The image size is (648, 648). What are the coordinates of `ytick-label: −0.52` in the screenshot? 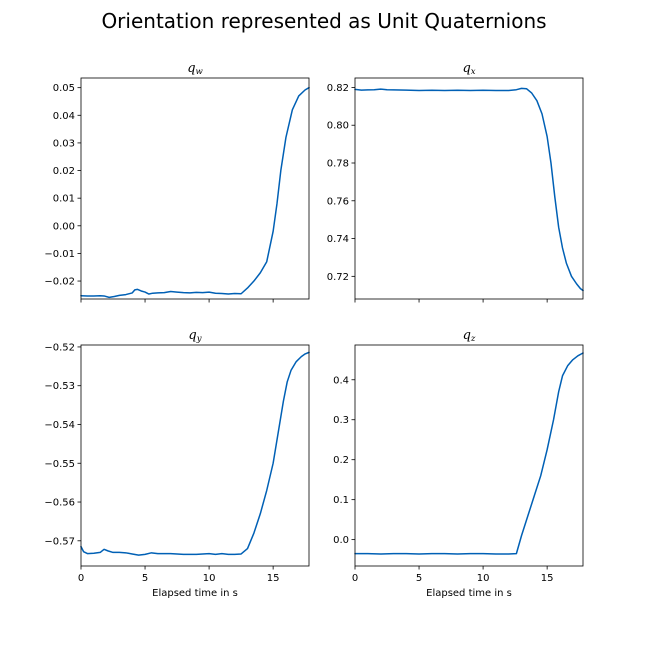 It's located at (59, 347).